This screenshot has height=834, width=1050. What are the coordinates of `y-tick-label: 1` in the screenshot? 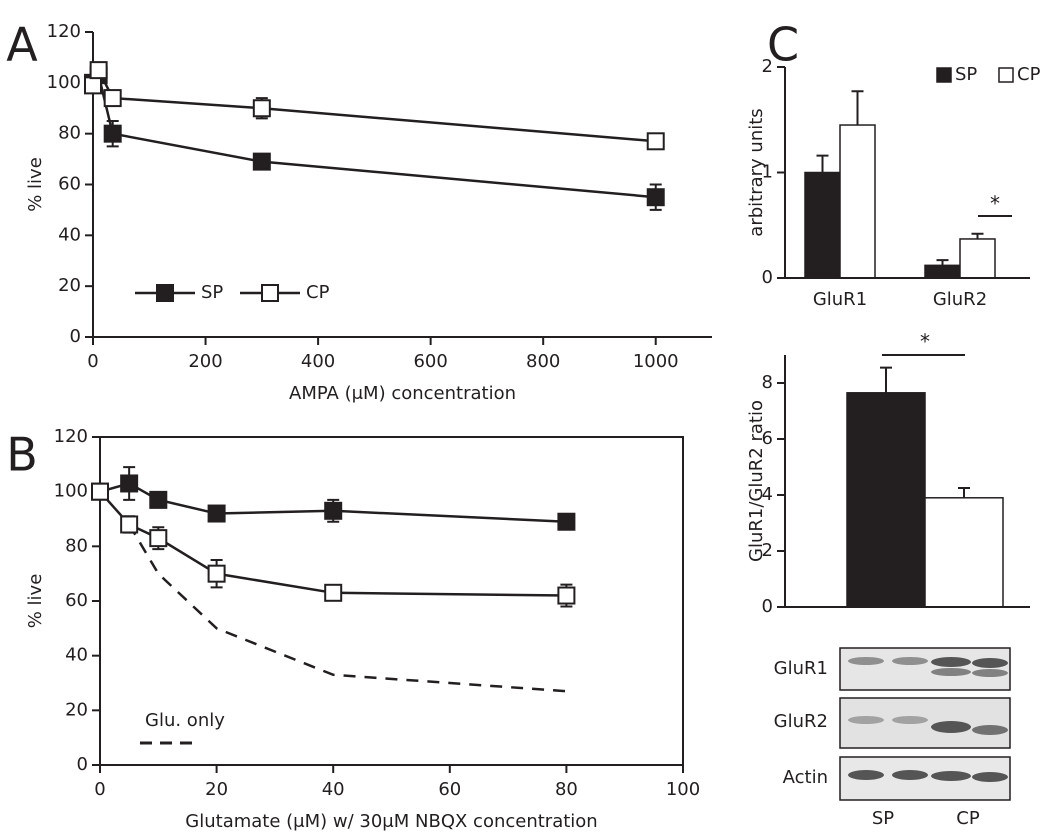 It's located at (767, 172).